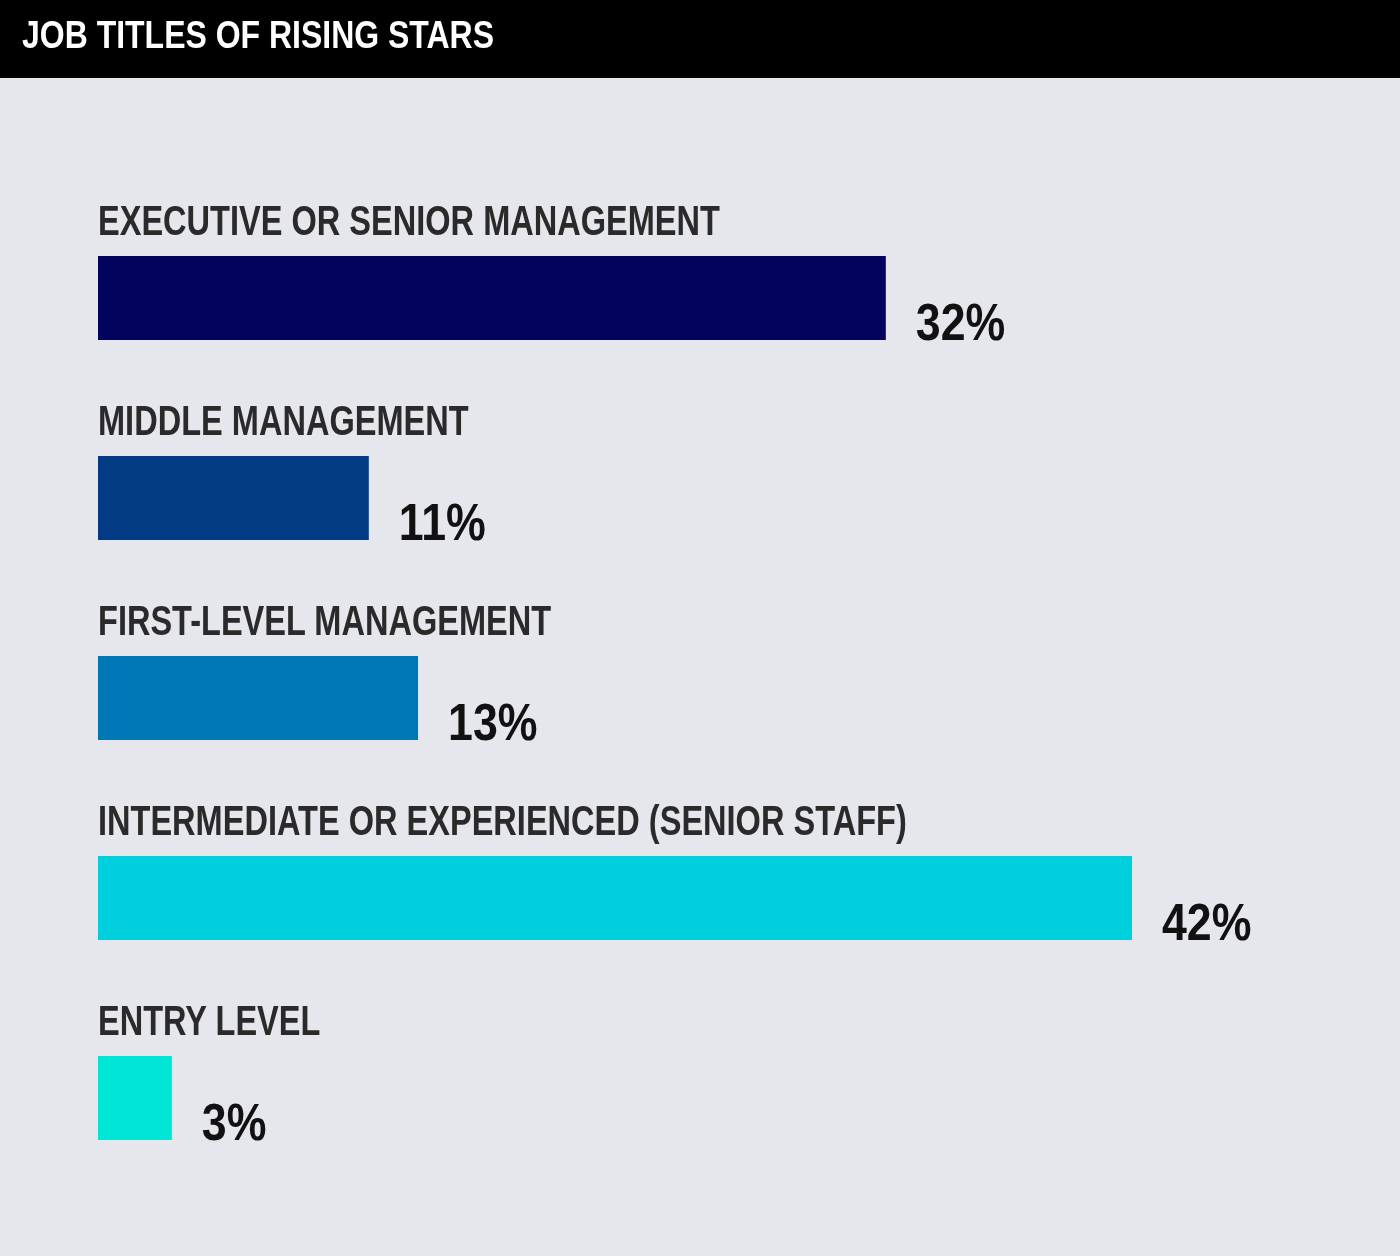  What do you see at coordinates (502, 820) in the screenshot?
I see `y-tick-label: INTERMEDIATE OR EXPERIENCED (SENIOR STAFF)` at bounding box center [502, 820].